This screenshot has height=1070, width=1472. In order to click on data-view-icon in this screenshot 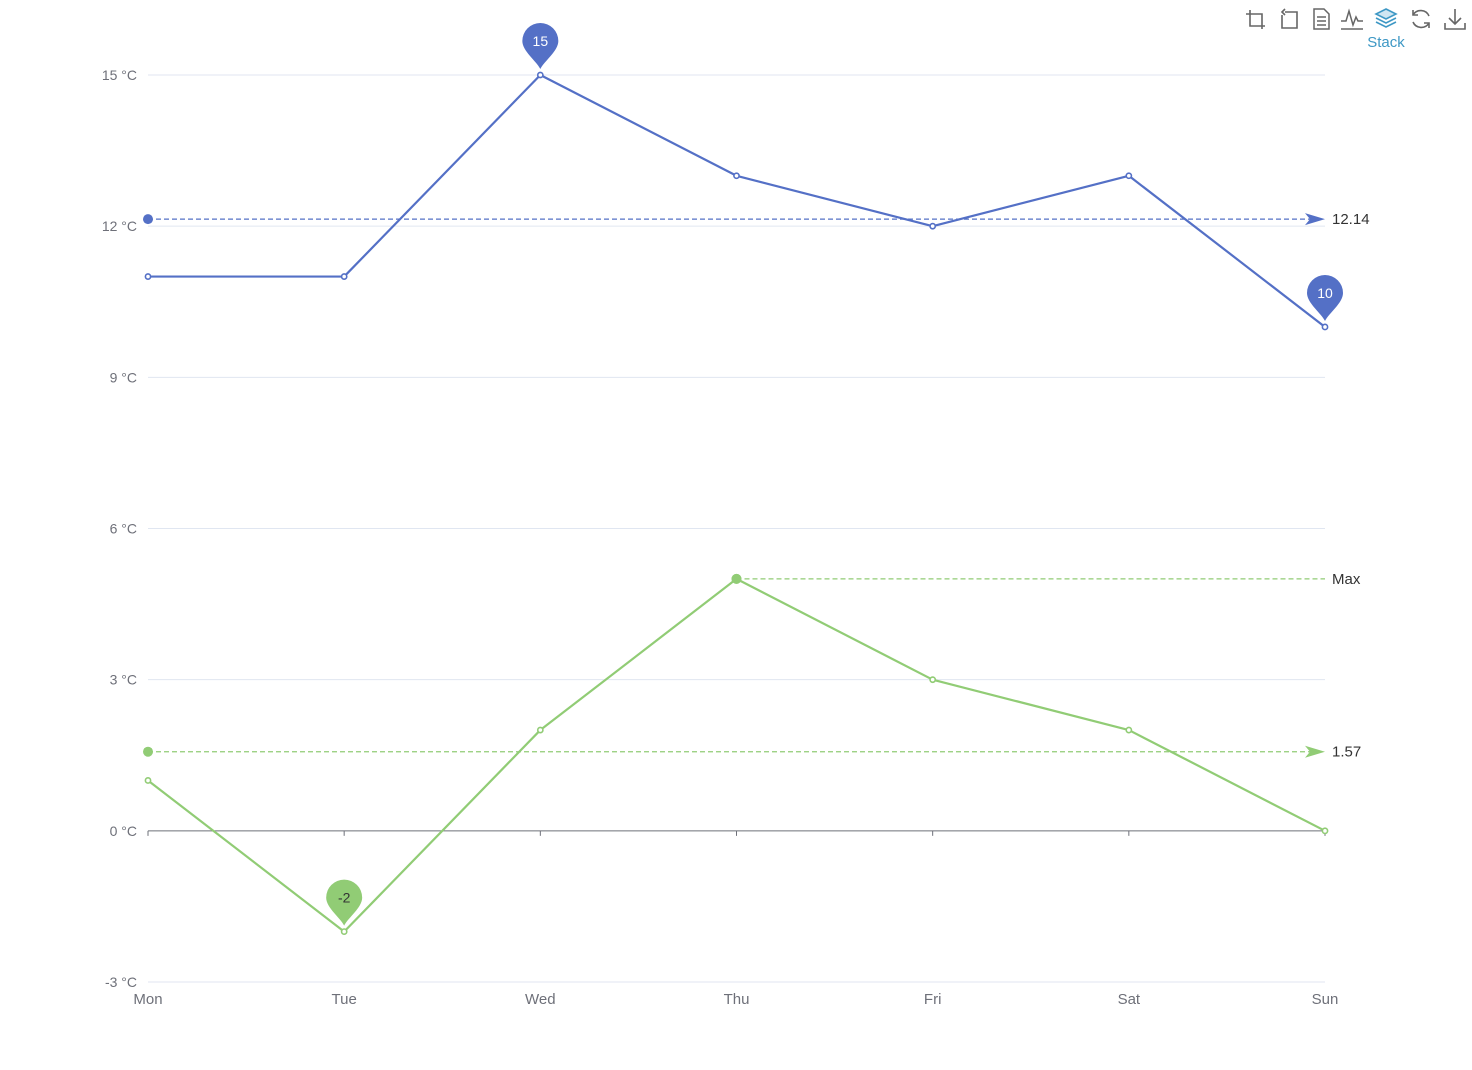, I will do `click(1321, 19)`.